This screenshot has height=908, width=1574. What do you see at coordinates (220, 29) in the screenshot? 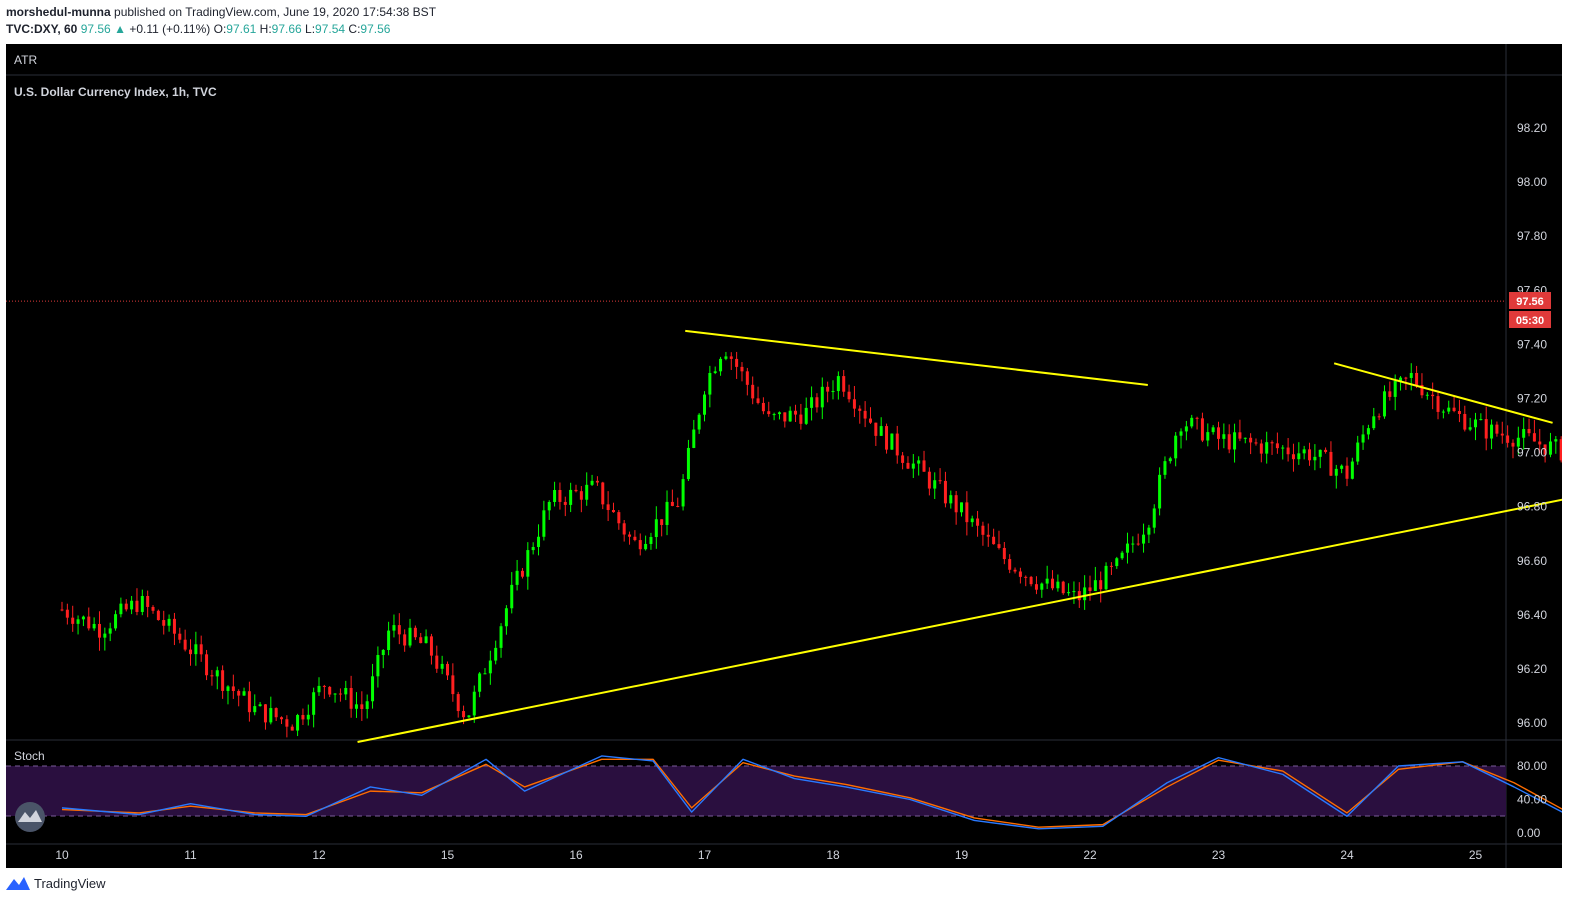
I see `open-label: O:` at bounding box center [220, 29].